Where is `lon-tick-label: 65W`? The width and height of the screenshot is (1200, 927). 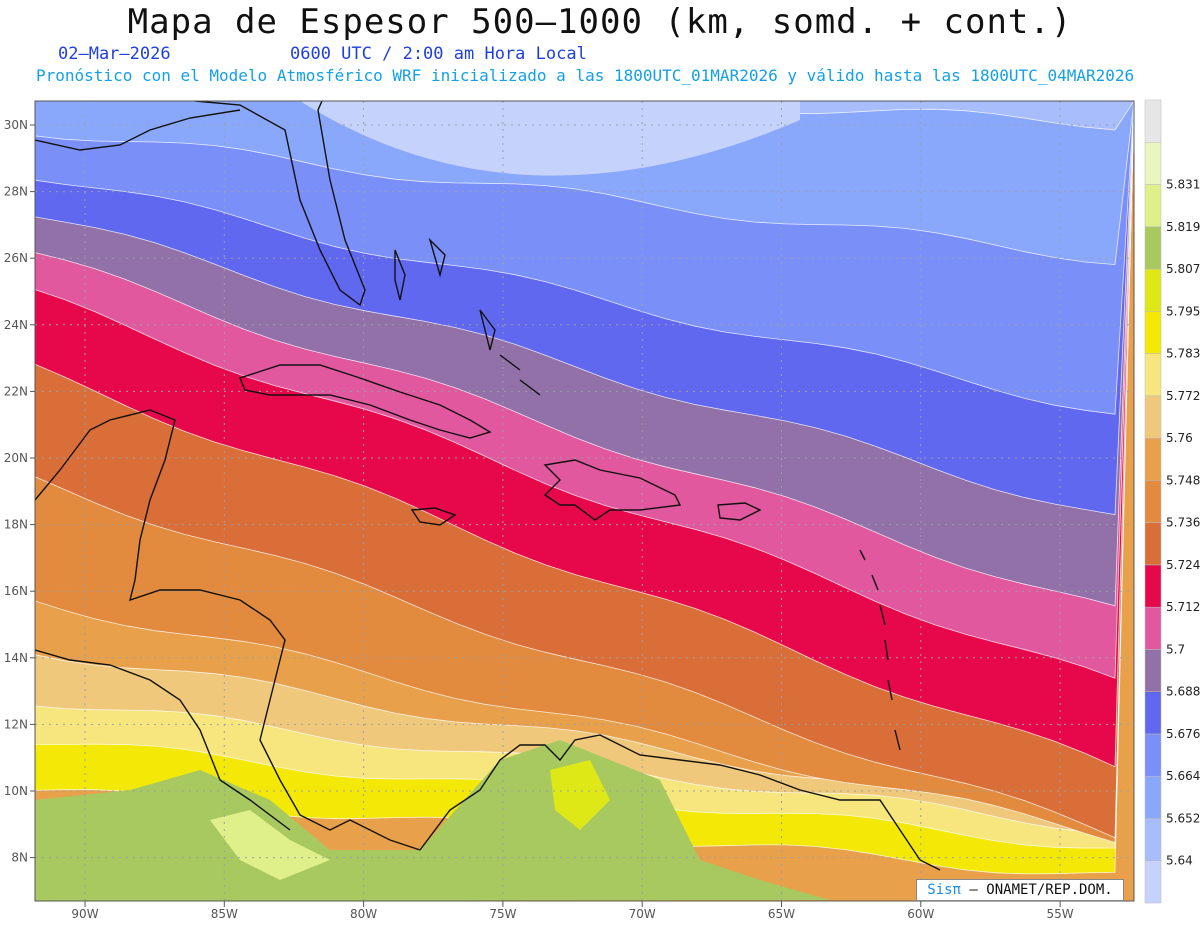 lon-tick-label: 65W is located at coordinates (781, 914).